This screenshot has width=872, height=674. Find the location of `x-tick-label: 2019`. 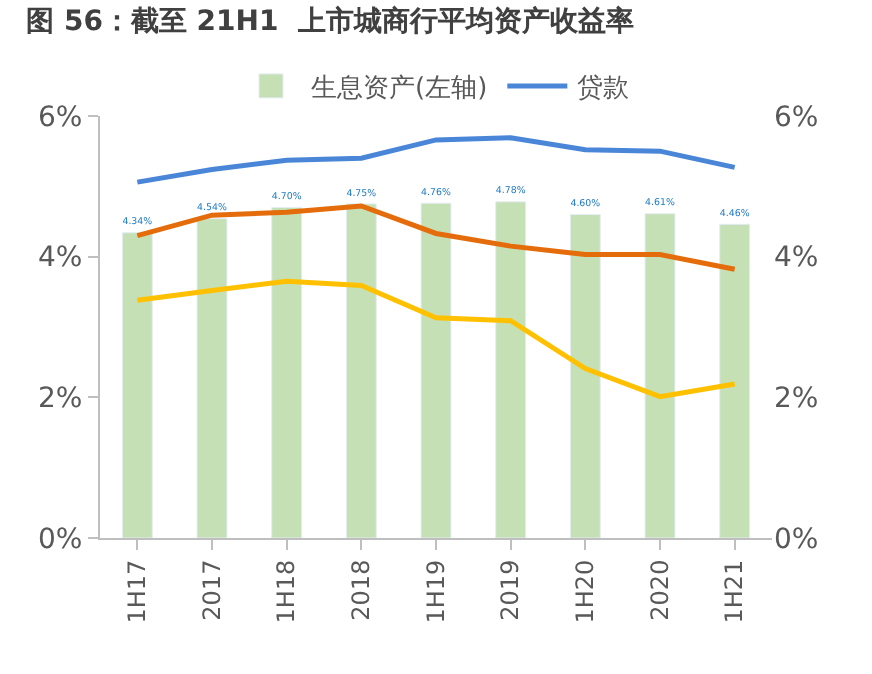

x-tick-label: 2019 is located at coordinates (510, 590).